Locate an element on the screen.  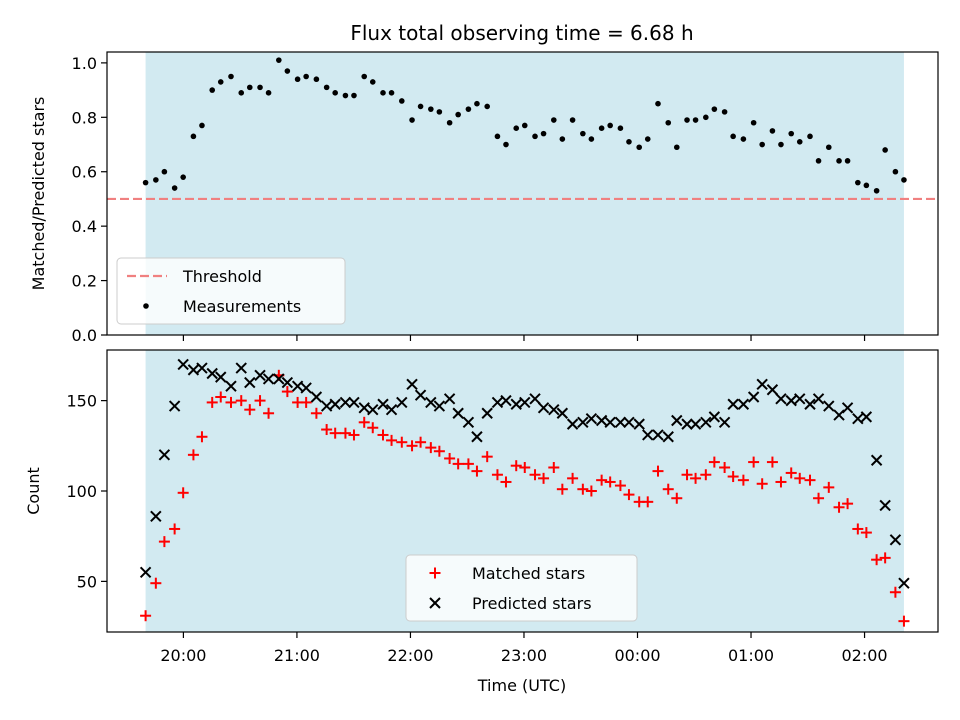
y-tick-label: 0.6 is located at coordinates (84, 172).